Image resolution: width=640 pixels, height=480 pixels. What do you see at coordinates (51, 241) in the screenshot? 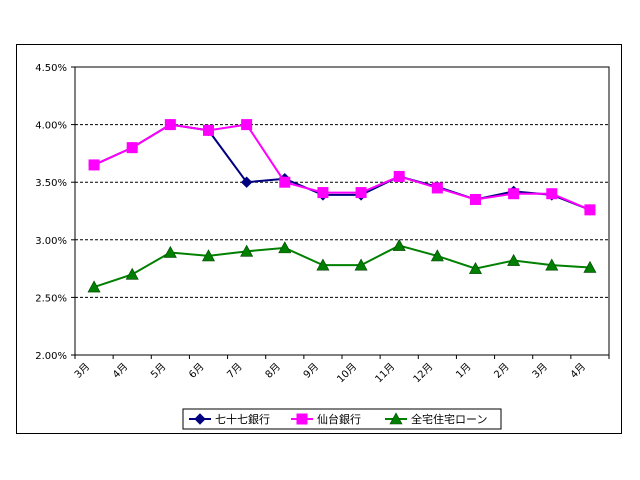
I see `y-tick-label: 3.00%` at bounding box center [51, 241].